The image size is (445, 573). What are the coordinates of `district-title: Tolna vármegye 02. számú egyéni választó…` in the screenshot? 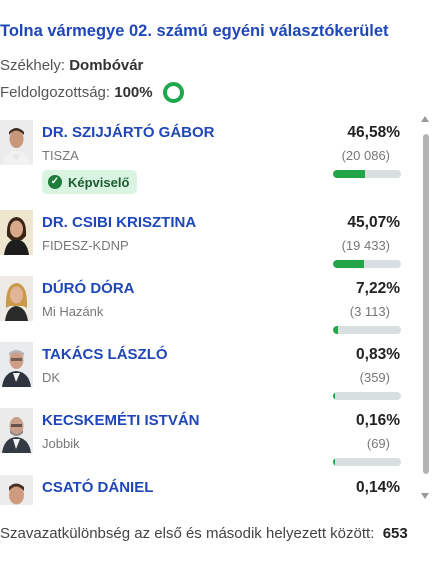 It's located at (194, 31).